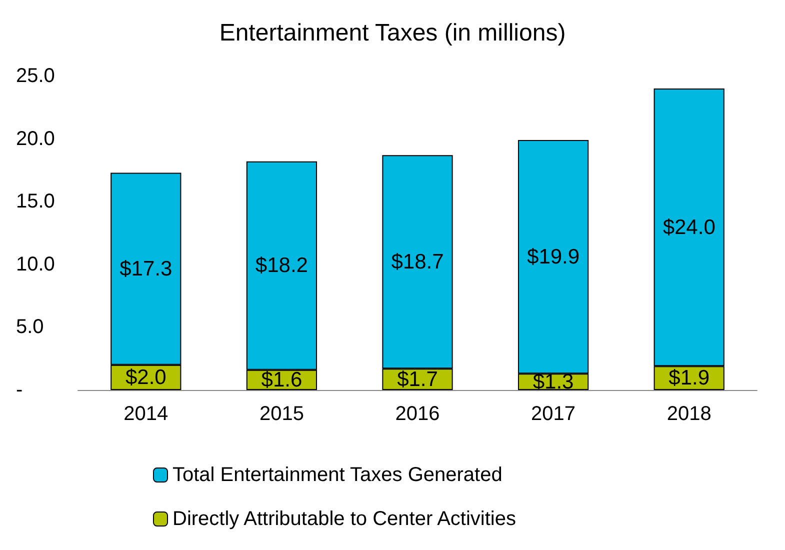 This screenshot has width=785, height=550. I want to click on data-label: $1.3, so click(553, 382).